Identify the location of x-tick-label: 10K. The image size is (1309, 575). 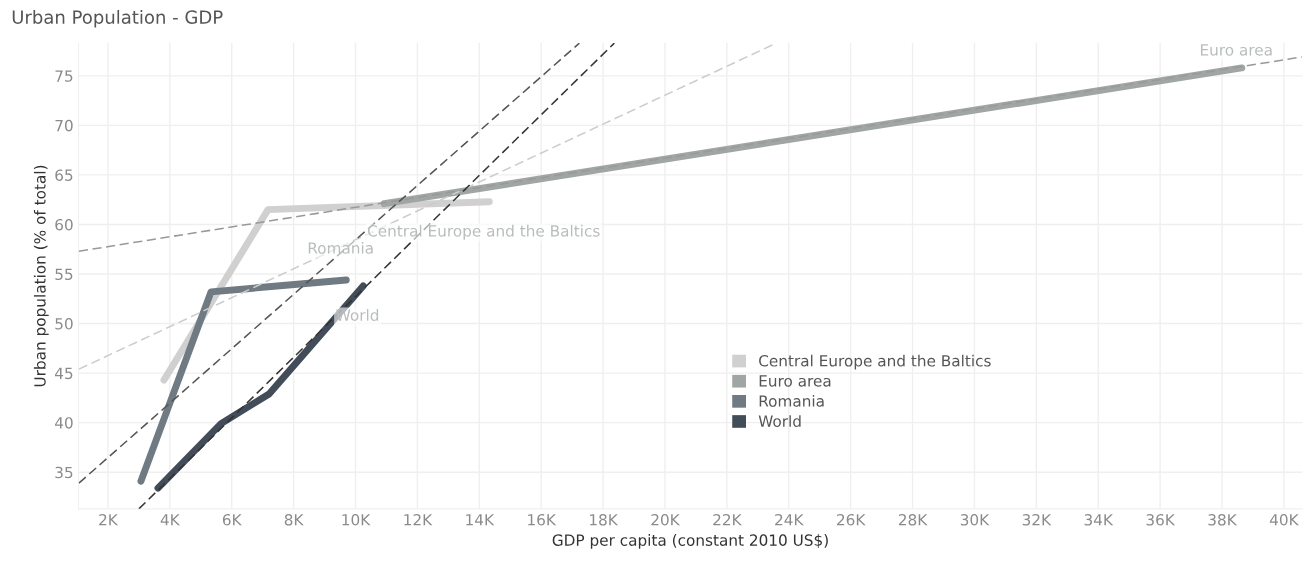
(356, 520).